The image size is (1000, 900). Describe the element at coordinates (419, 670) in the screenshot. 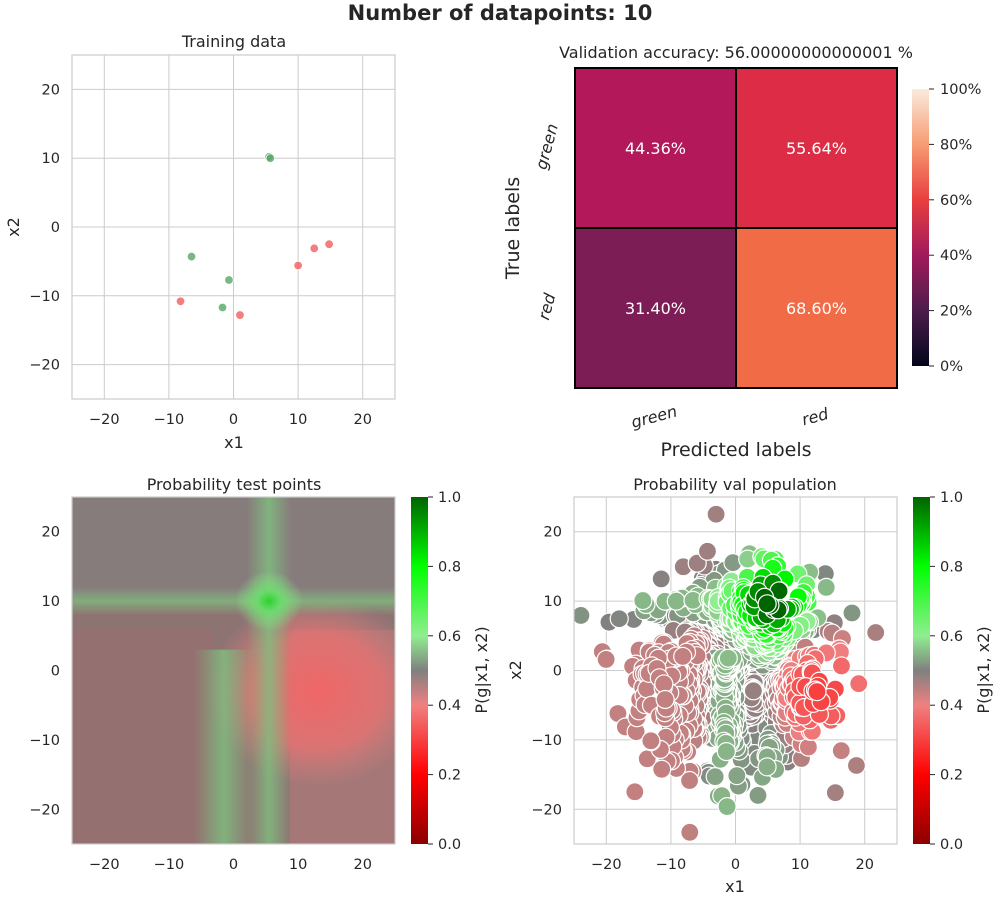

I see `panel3-colorbar` at that location.